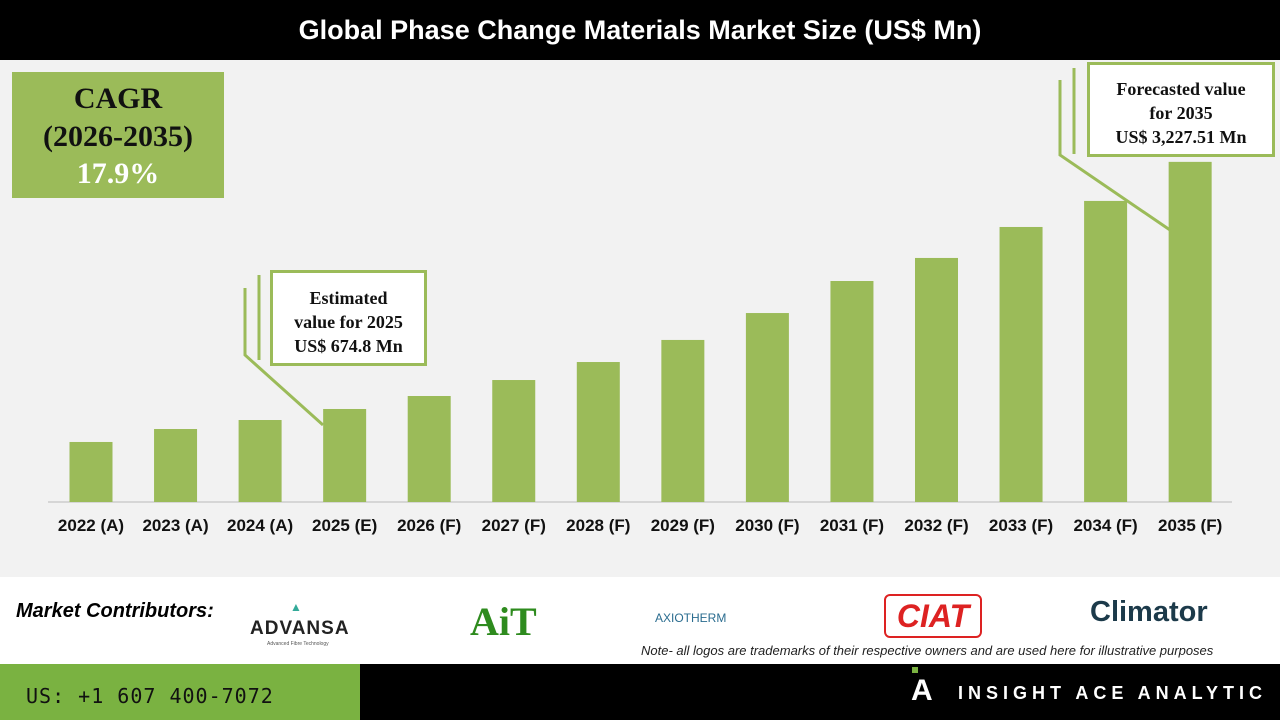 The image size is (1280, 720). I want to click on x-tick-label: 2026 (F), so click(429, 525).